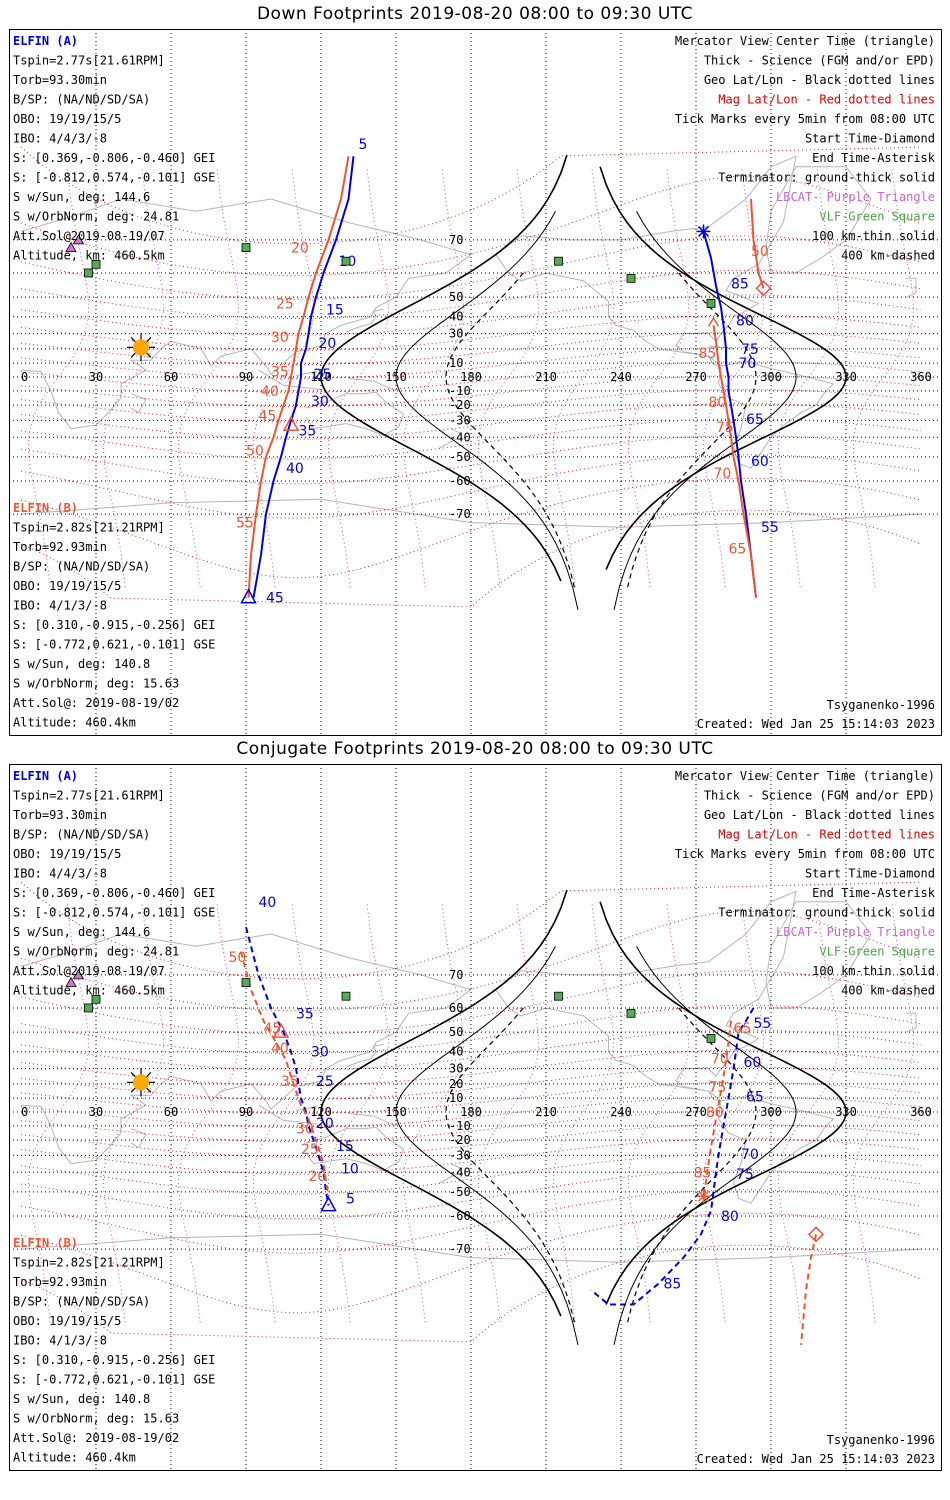  Describe the element at coordinates (874, 893) in the screenshot. I see `legend-line: End Time-Asterisk` at that location.